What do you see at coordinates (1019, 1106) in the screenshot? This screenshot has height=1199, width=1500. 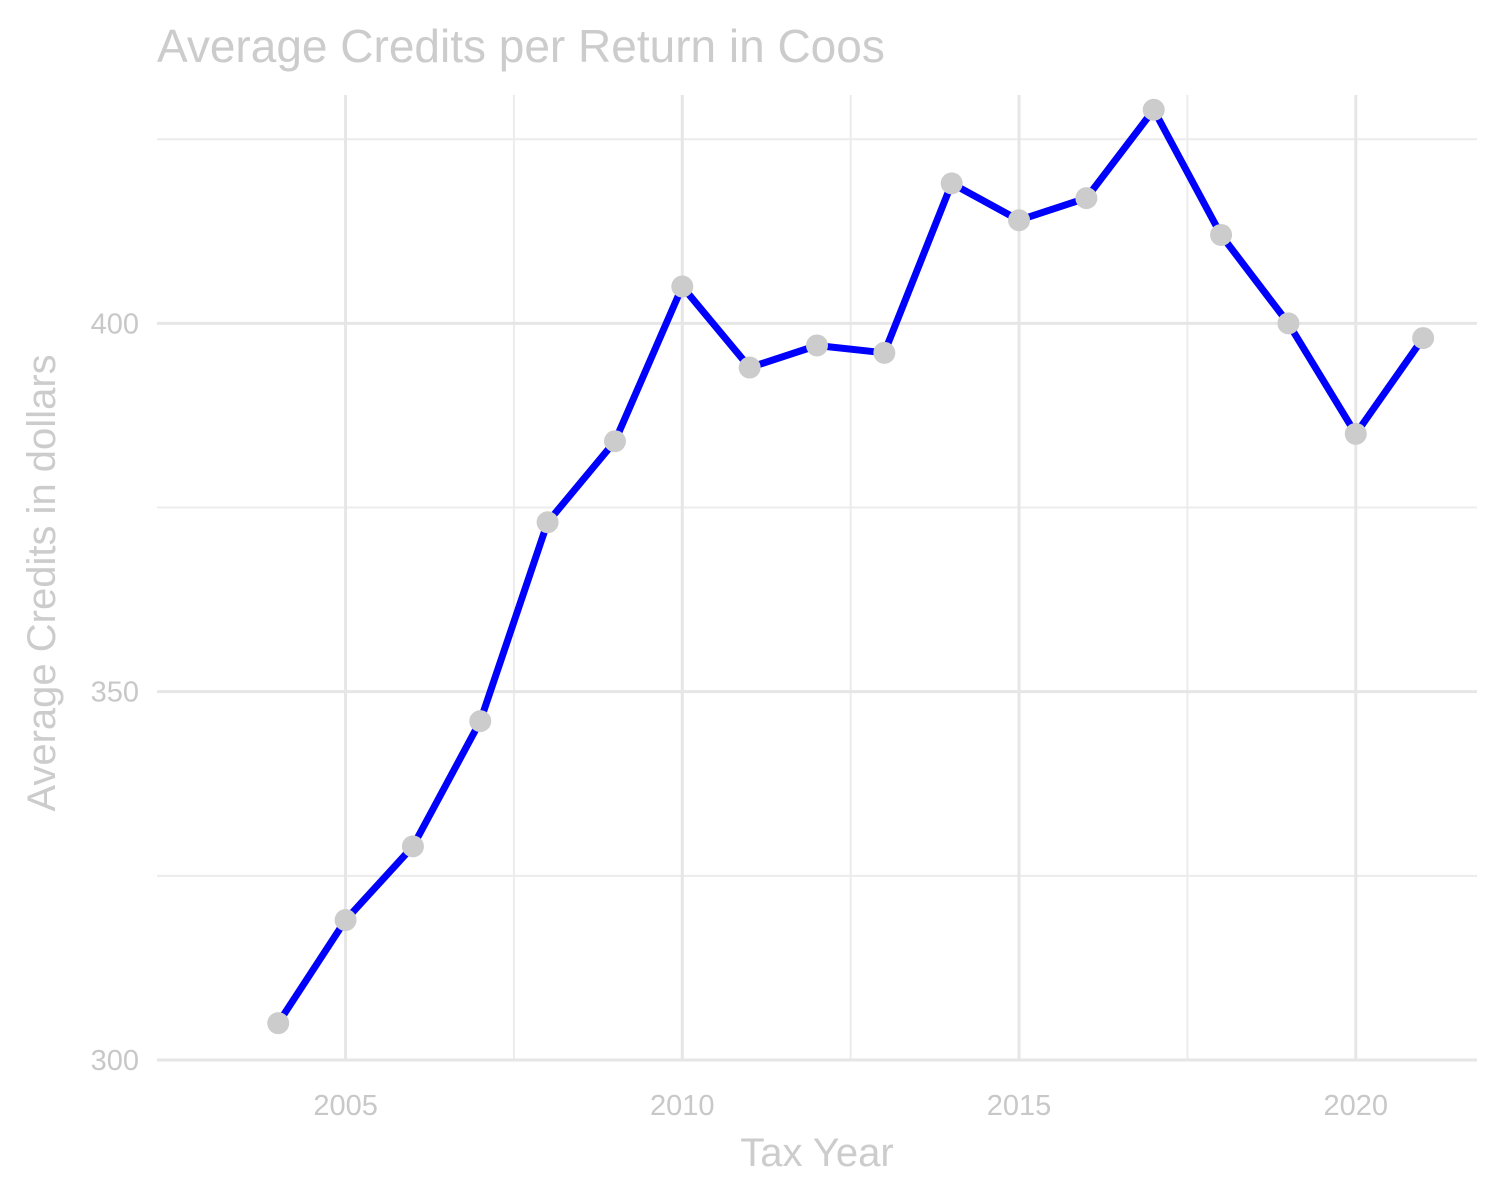 I see `x-tick-label: 2015` at bounding box center [1019, 1106].